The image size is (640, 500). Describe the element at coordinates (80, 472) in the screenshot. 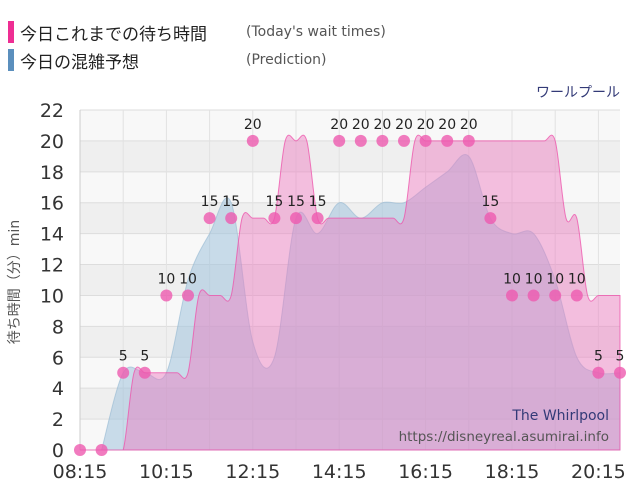

I see `x-tick-label: 08:15` at that location.